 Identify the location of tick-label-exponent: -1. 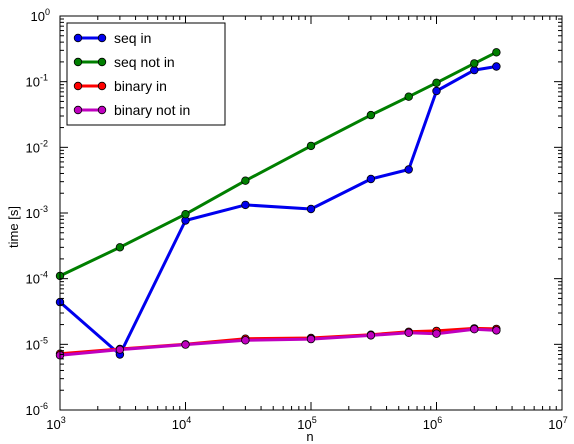
(44, 78).